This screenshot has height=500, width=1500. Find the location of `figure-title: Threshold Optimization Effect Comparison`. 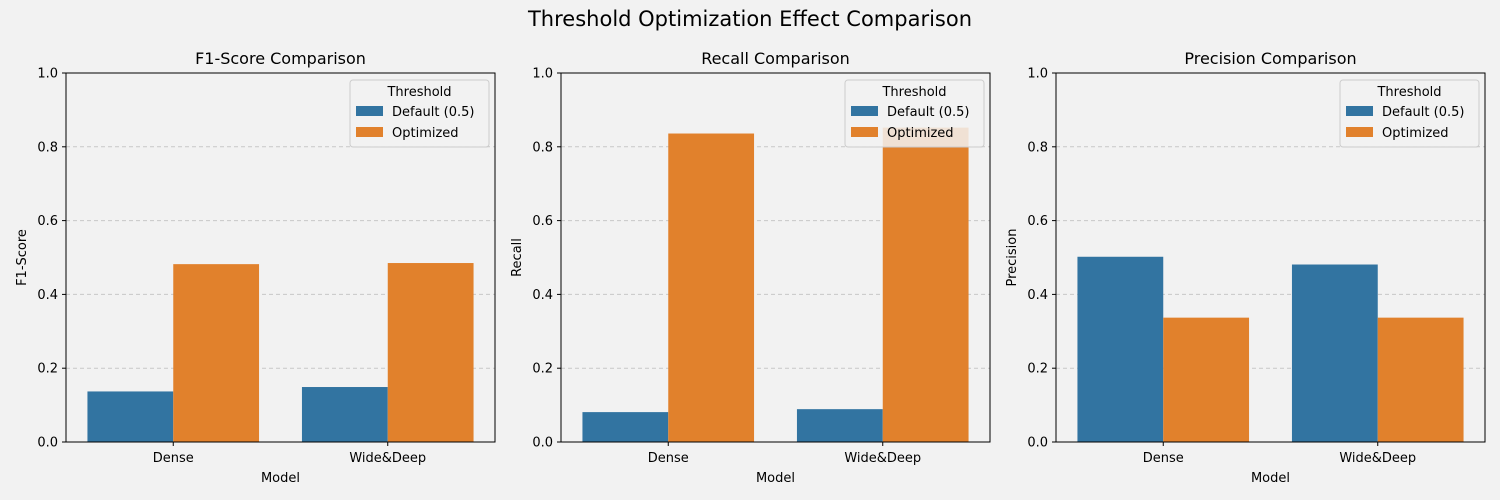

figure-title: Threshold Optimization Effect Comparison is located at coordinates (749, 19).